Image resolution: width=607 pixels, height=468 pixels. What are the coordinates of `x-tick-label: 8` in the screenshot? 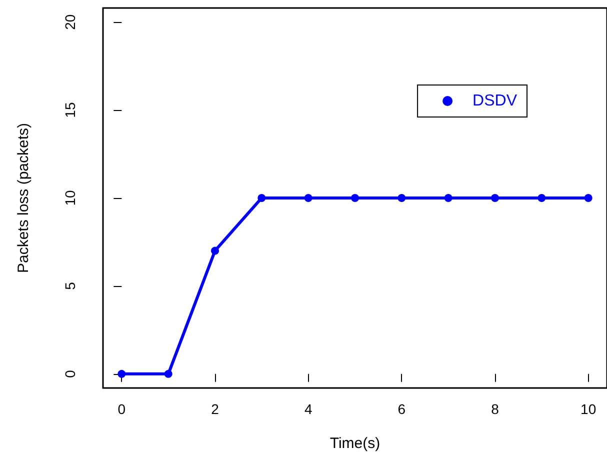 It's located at (495, 409).